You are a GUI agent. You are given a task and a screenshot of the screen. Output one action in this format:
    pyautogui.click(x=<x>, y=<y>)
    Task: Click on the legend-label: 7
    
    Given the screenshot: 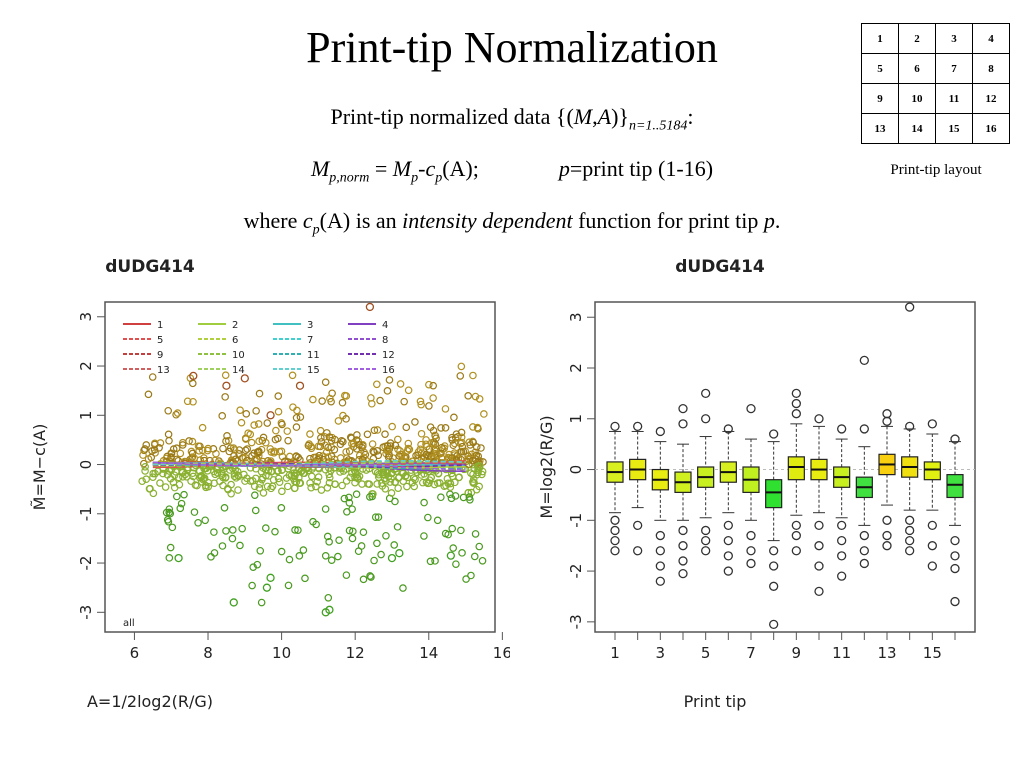 What is the action you would take?
    pyautogui.click(x=310, y=340)
    